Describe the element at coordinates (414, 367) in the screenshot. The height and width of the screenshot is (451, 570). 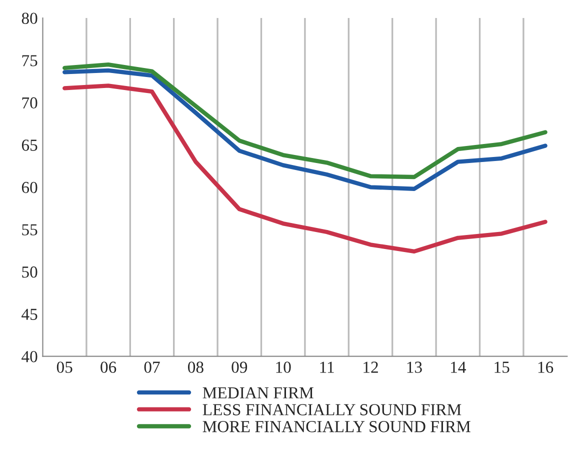
I see `x-tick-label: 13` at that location.